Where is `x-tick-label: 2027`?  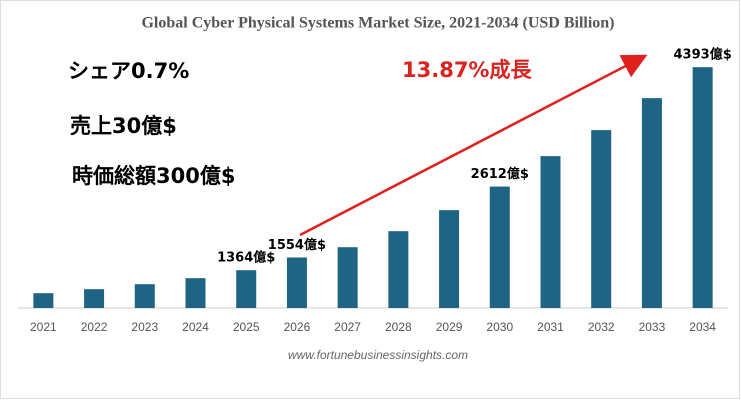 x-tick-label: 2027 is located at coordinates (347, 327).